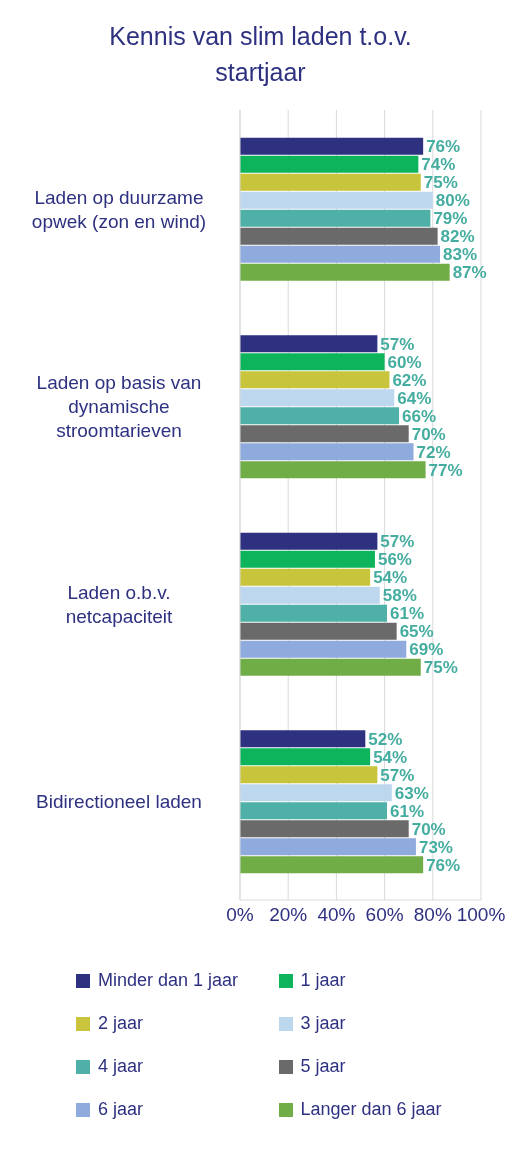 The height and width of the screenshot is (1153, 521). What do you see at coordinates (460, 255) in the screenshot?
I see `data-label: 83%` at bounding box center [460, 255].